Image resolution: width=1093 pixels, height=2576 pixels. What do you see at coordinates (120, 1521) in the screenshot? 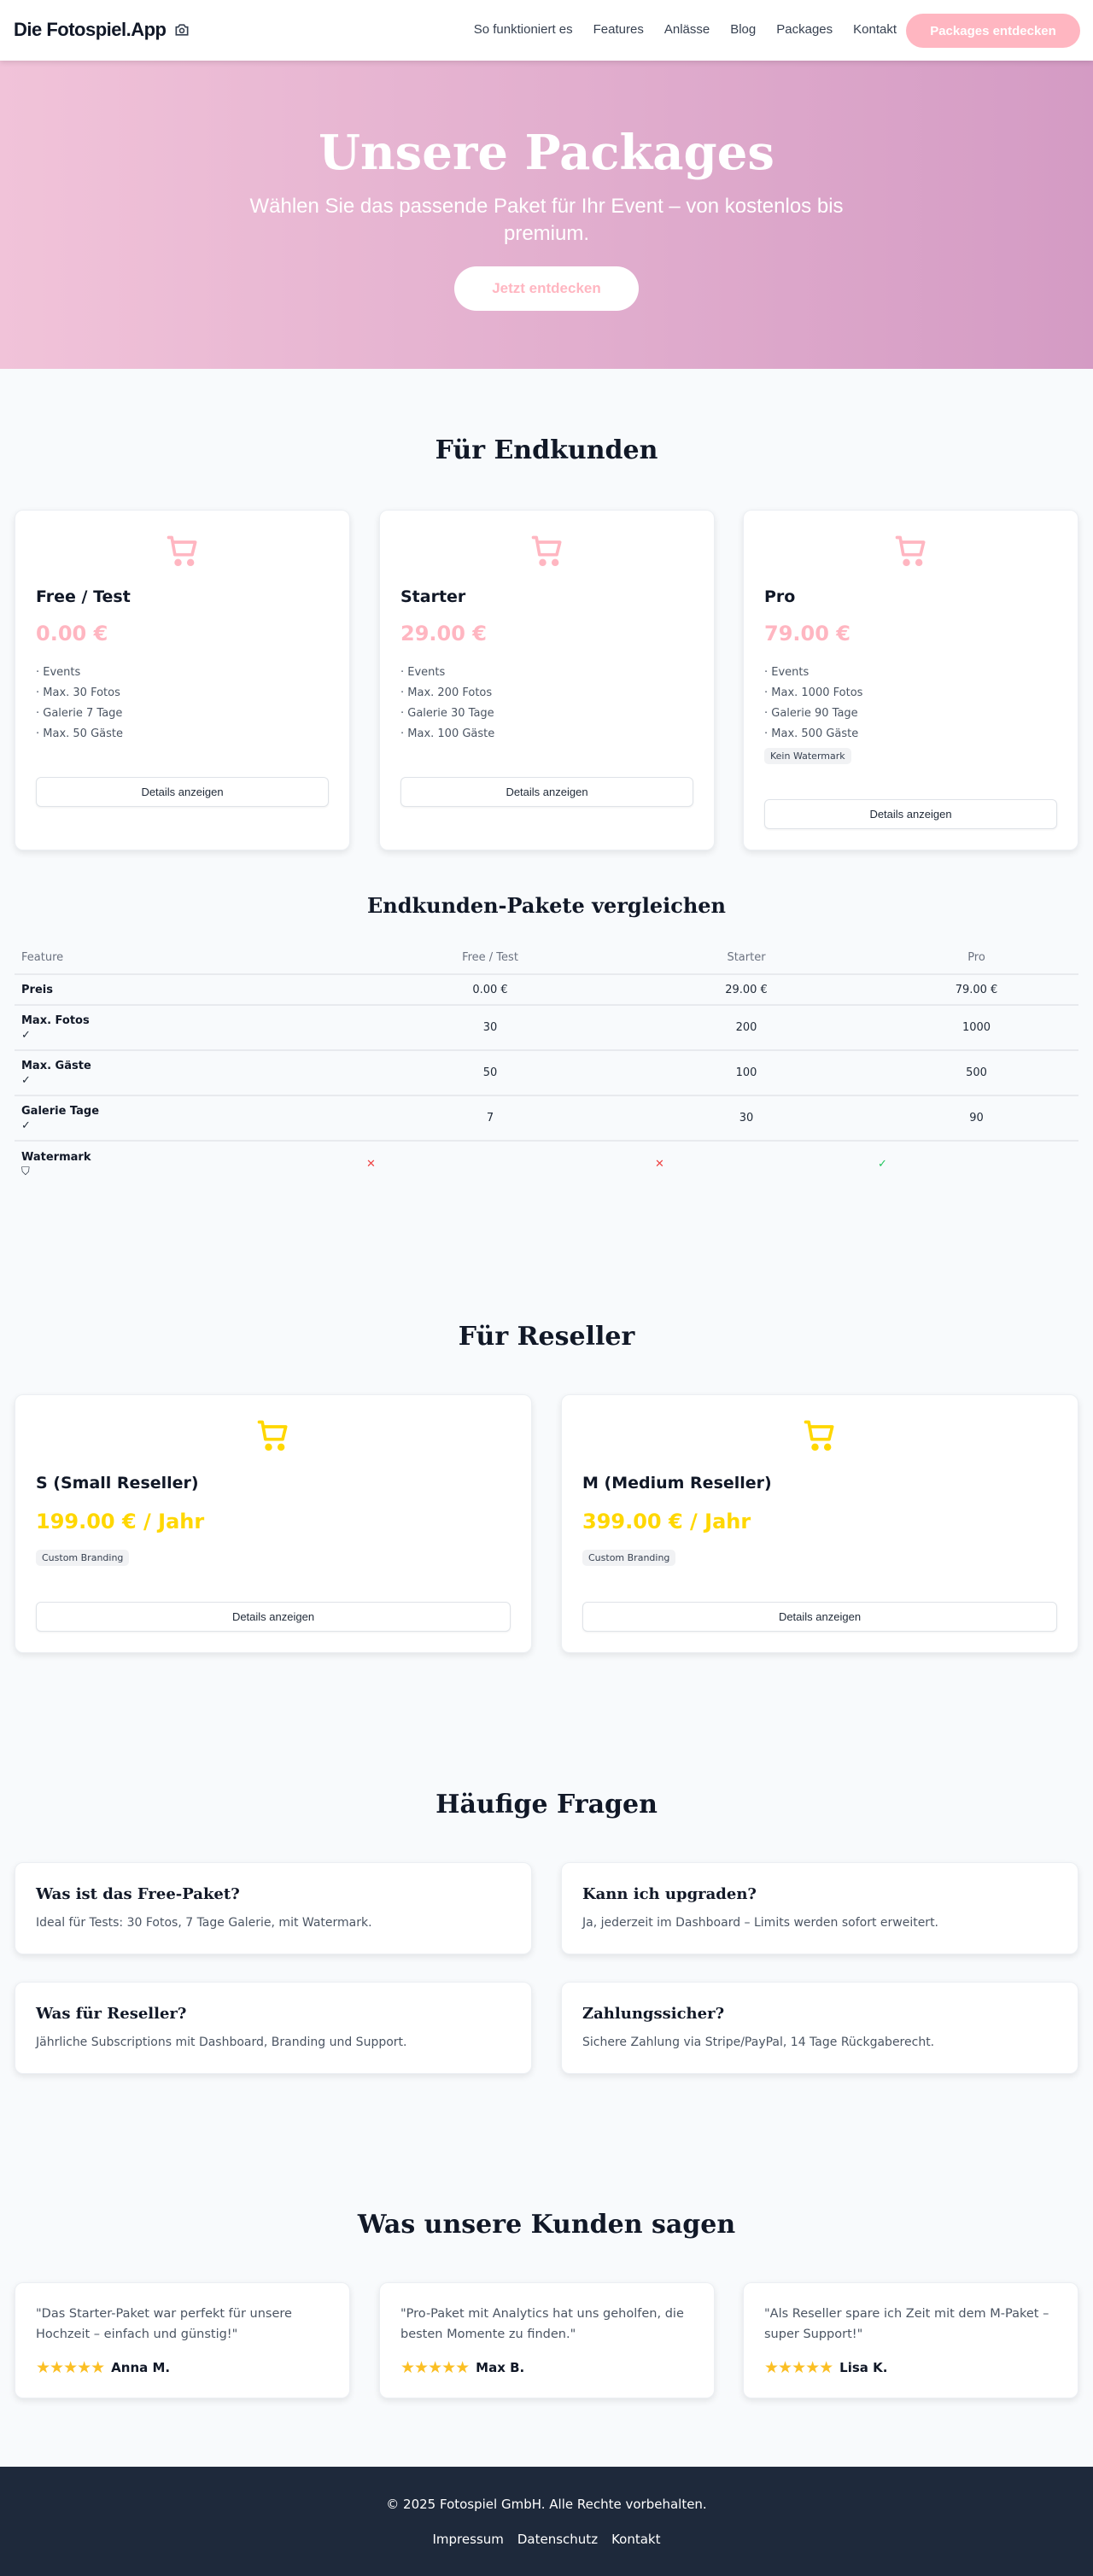
I see `package-price: 199.00 € / Jahr` at bounding box center [120, 1521].